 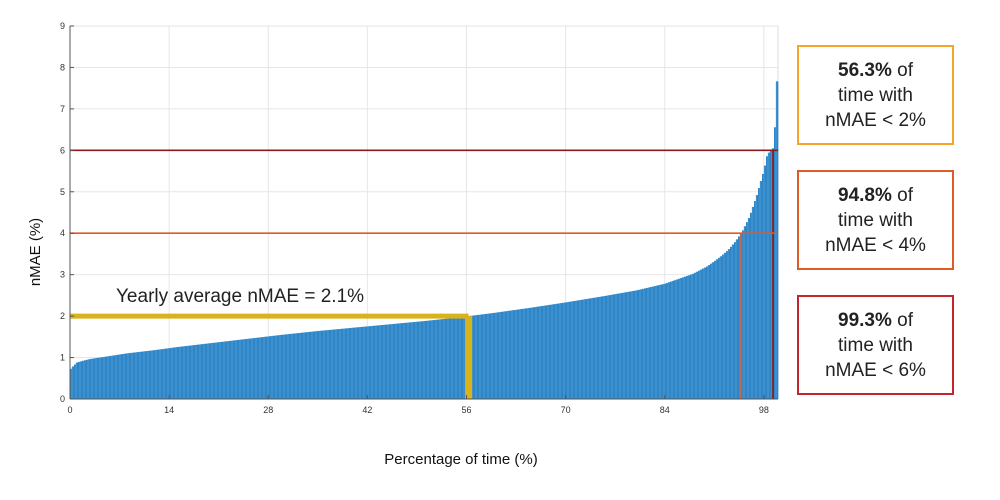 What do you see at coordinates (62, 26) in the screenshot?
I see `y-tick-label: 9` at bounding box center [62, 26].